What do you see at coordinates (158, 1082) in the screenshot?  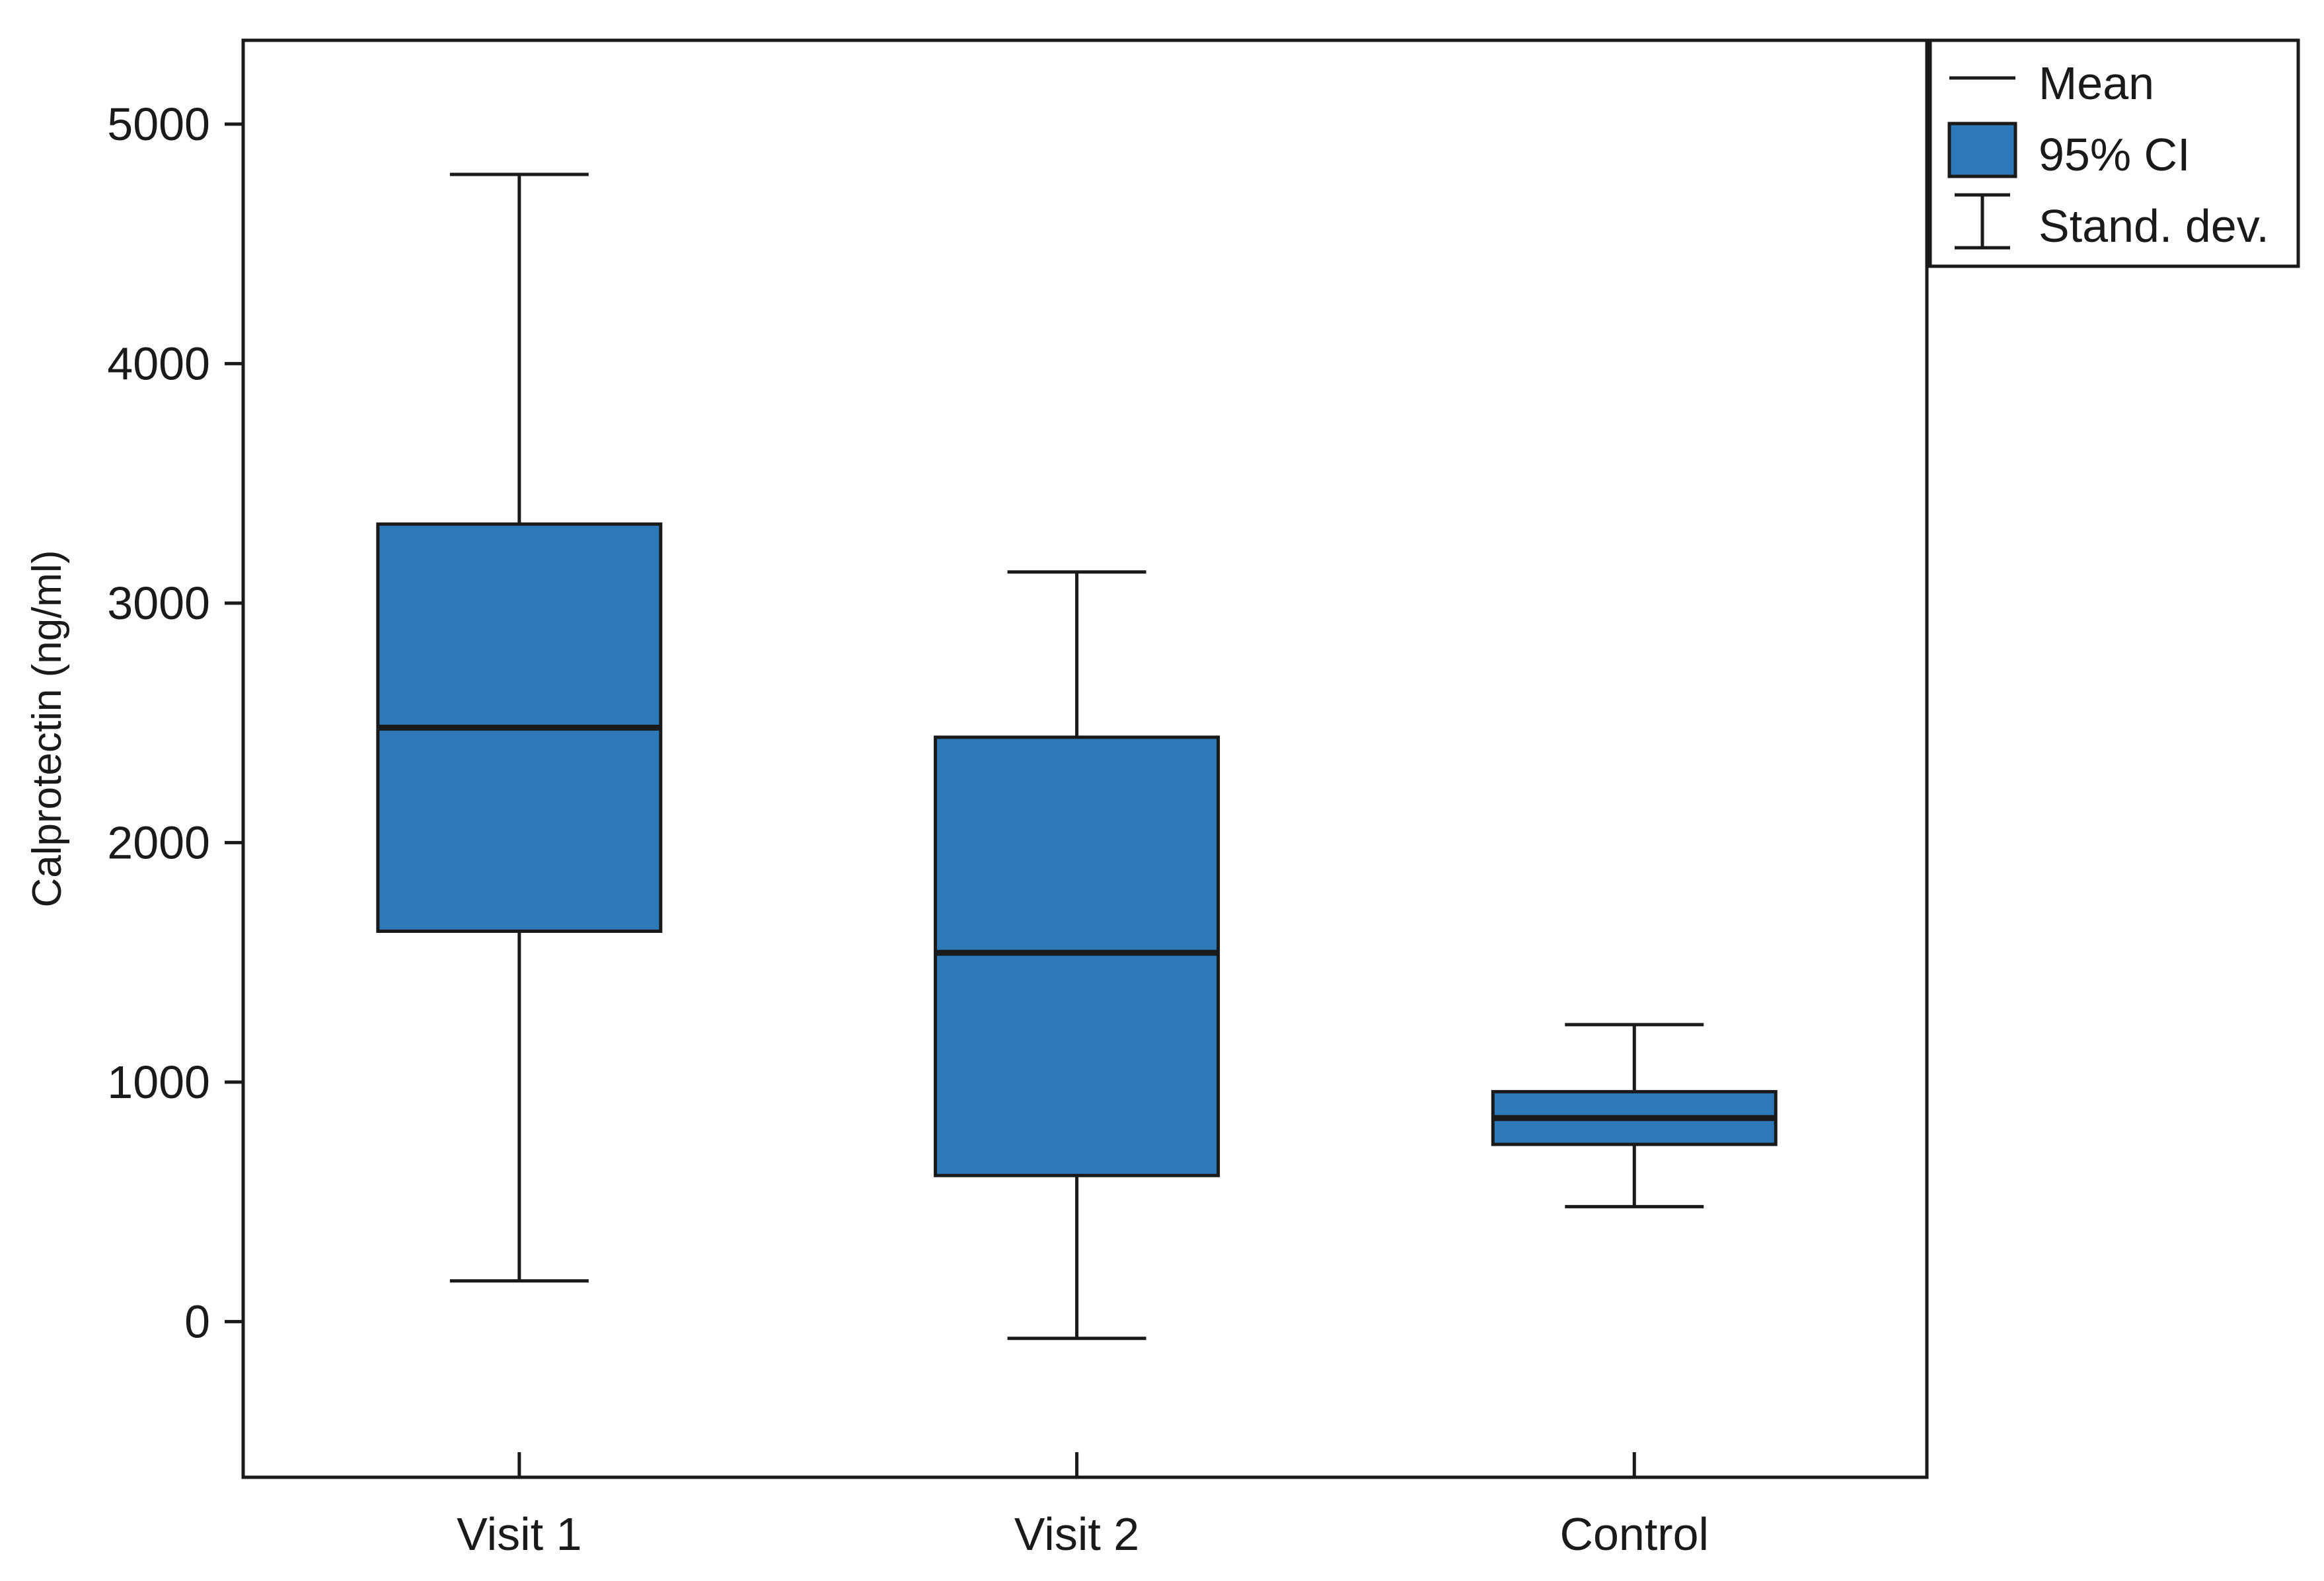 I see `y-tick-label: 1000` at bounding box center [158, 1082].